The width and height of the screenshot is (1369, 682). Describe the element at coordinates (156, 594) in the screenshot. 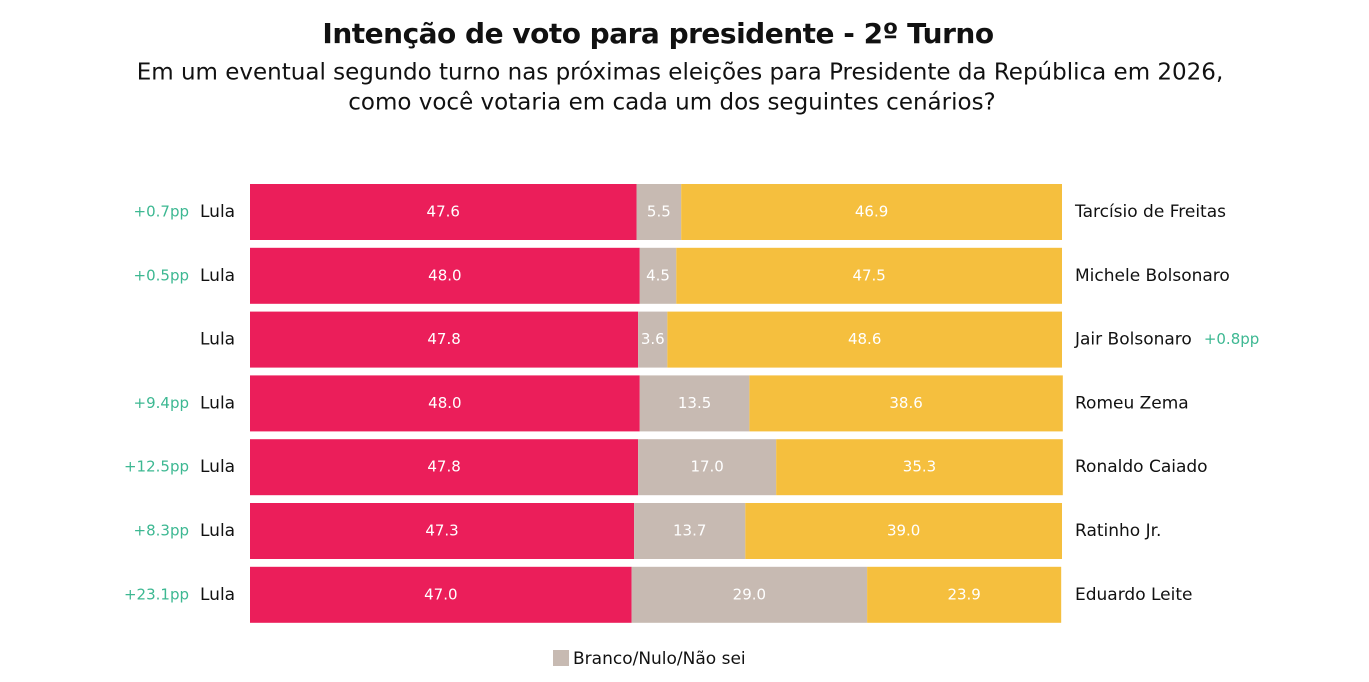

I see `lead-label: +23.1pp` at that location.